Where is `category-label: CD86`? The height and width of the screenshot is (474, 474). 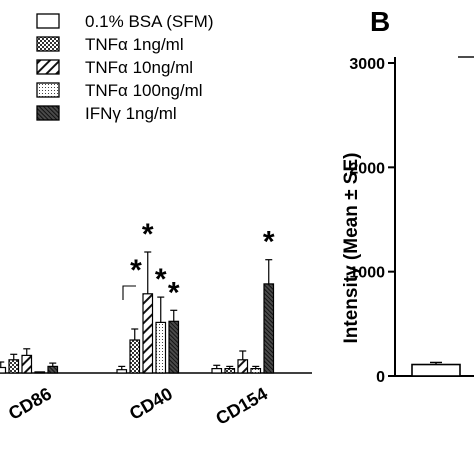 category-label: CD86 is located at coordinates (30, 403).